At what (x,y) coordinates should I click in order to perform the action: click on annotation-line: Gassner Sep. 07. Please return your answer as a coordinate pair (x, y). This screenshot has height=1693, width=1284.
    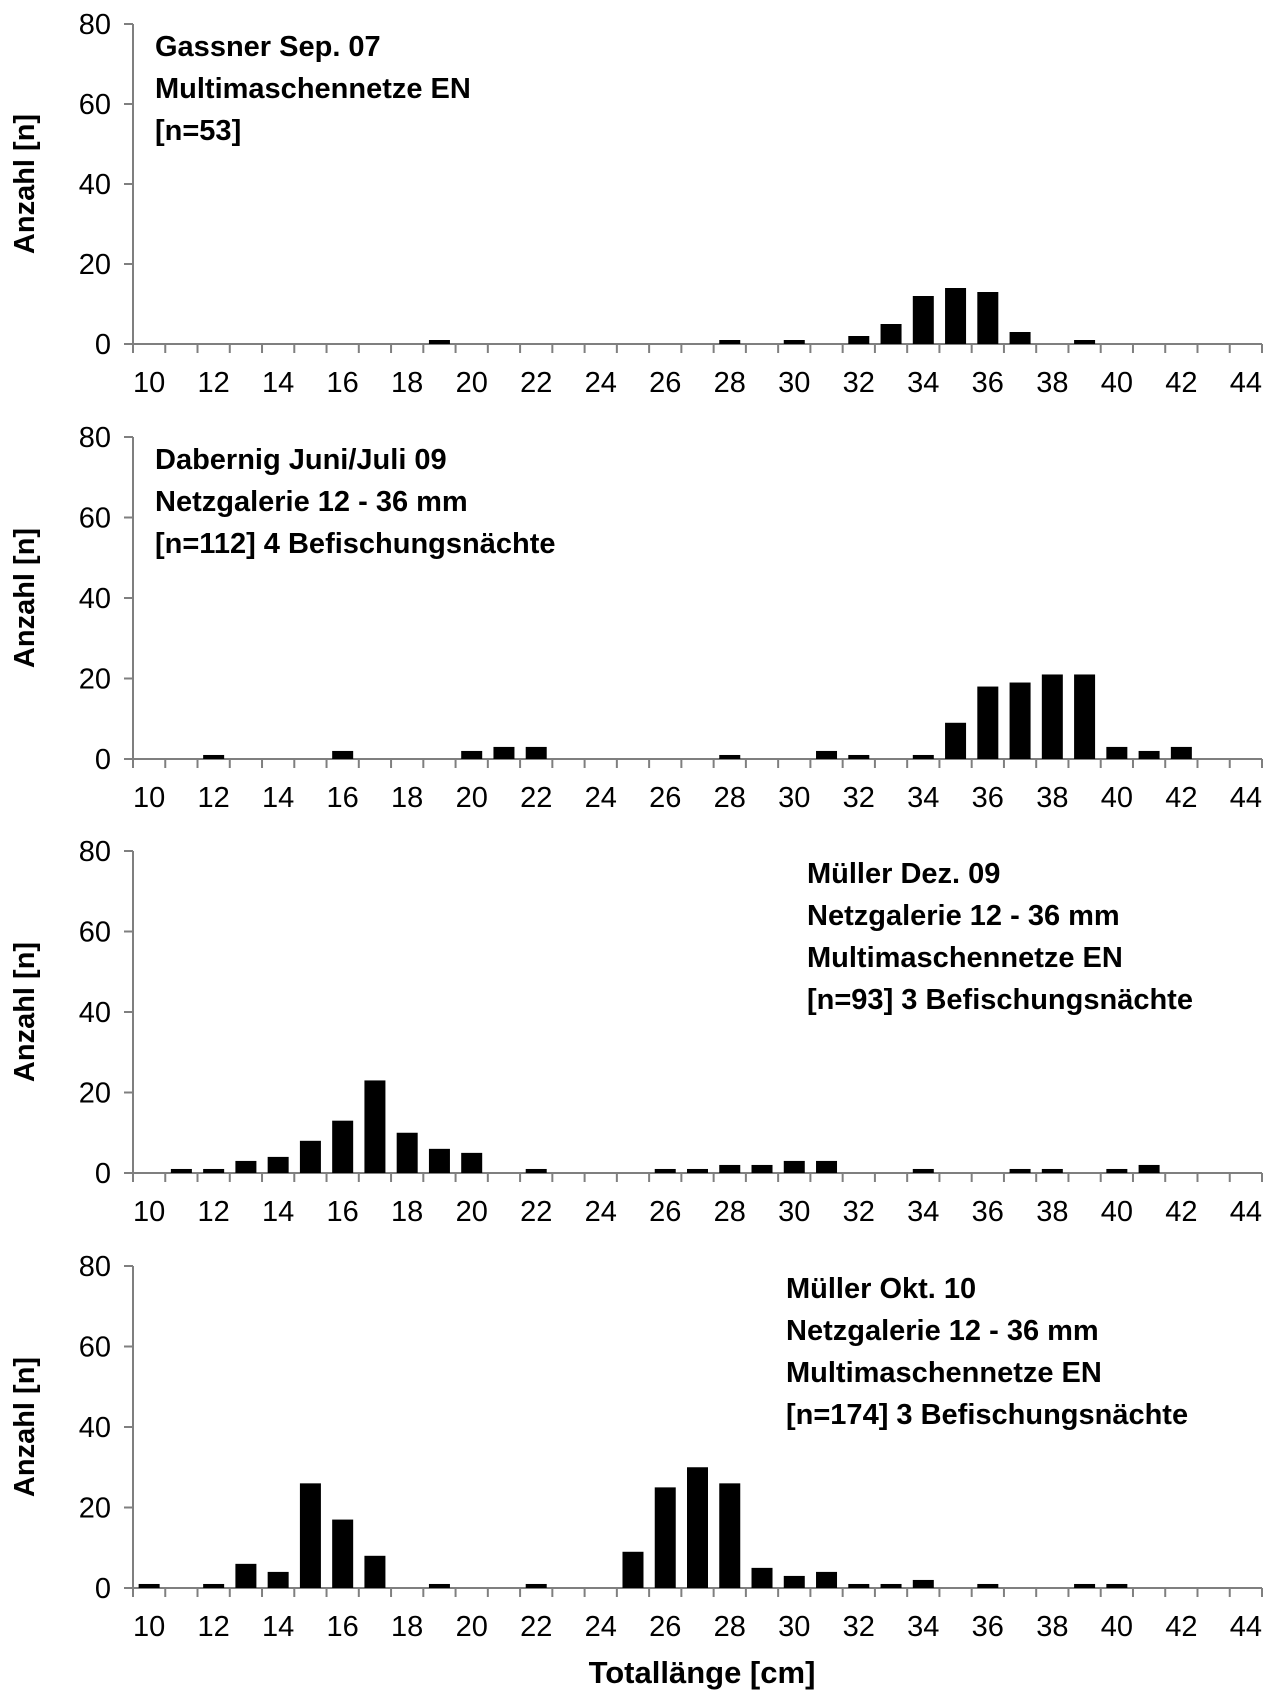
    Looking at the image, I should click on (268, 47).